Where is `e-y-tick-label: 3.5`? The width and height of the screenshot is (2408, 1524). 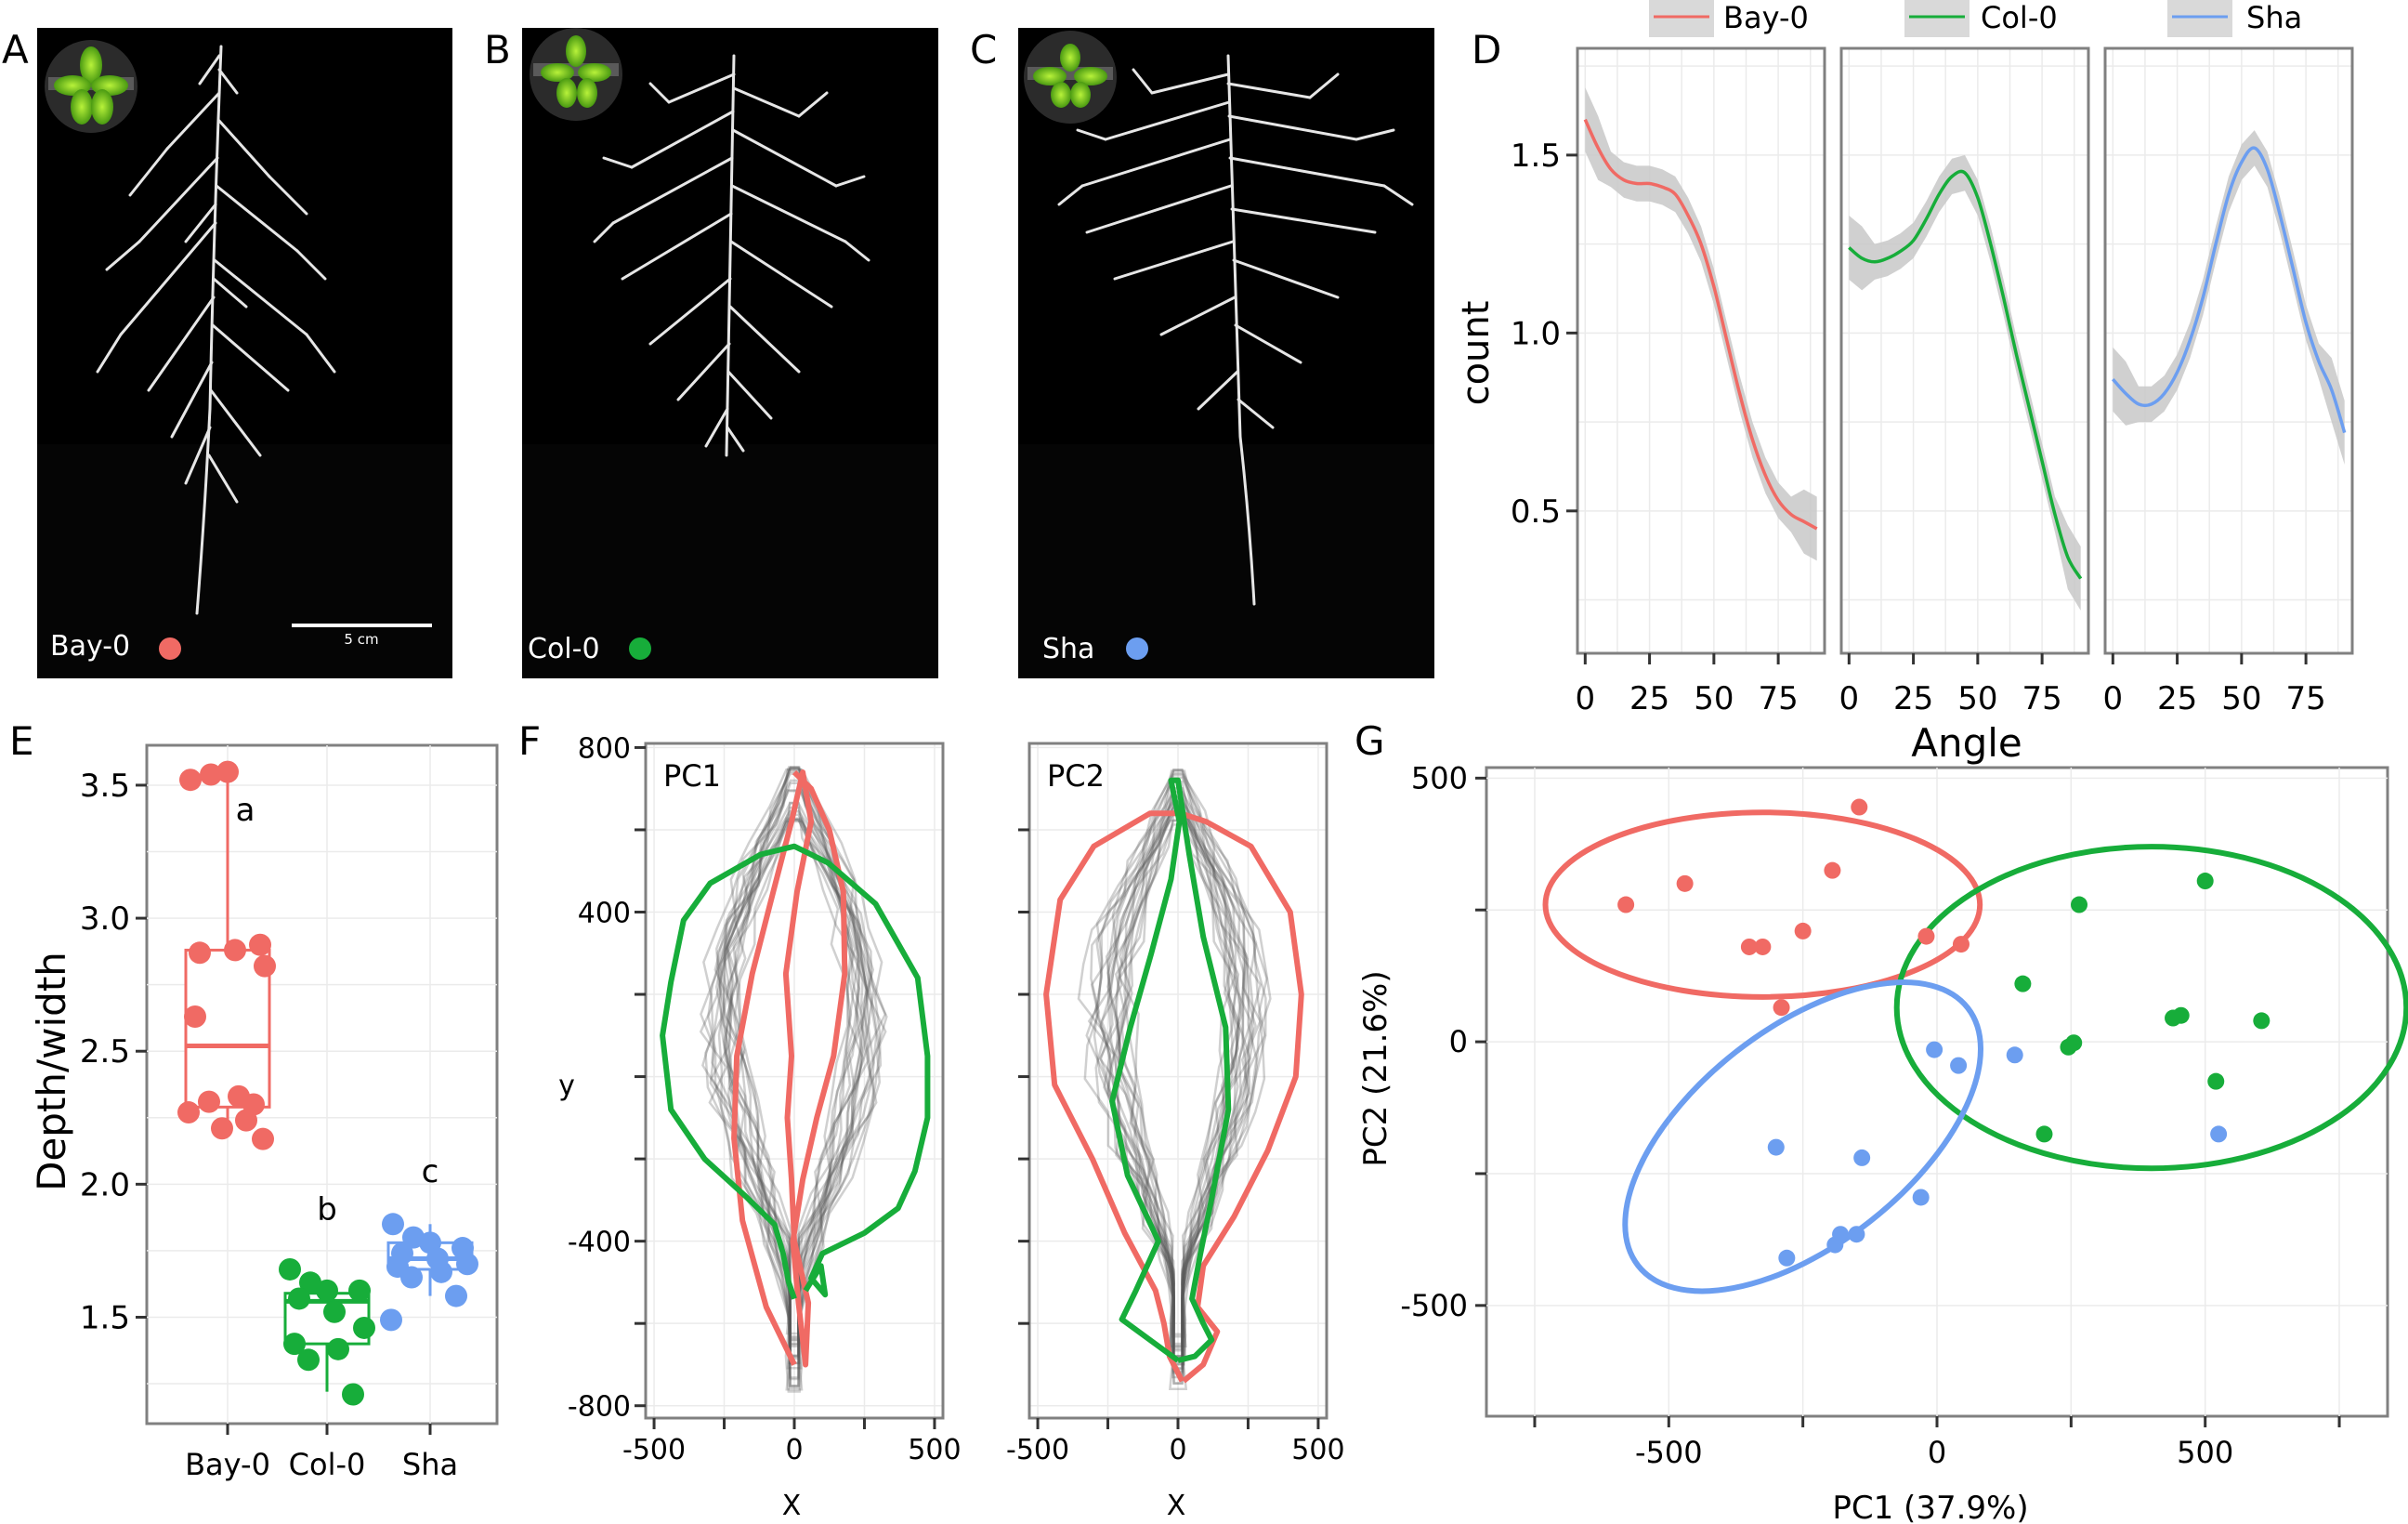
e-y-tick-label: 3.5 is located at coordinates (105, 787).